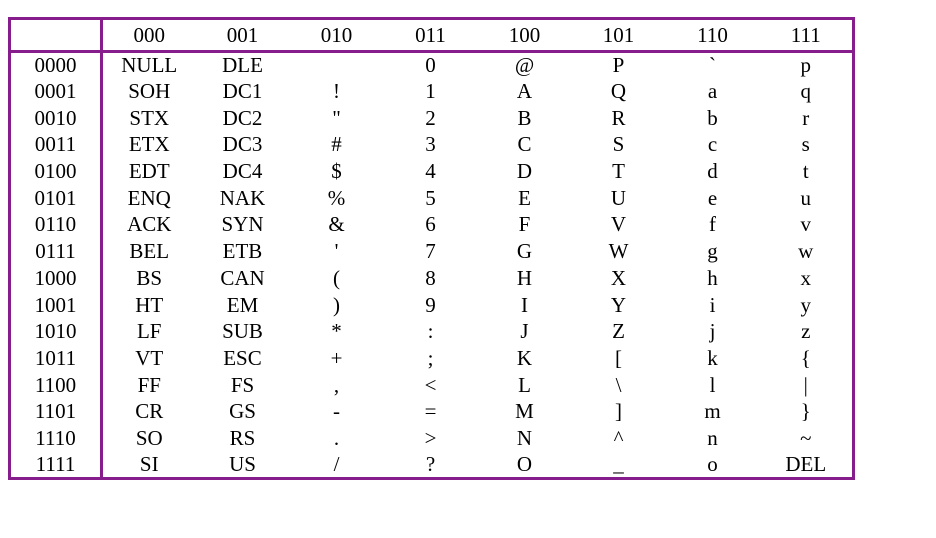 The image size is (936, 538). Describe the element at coordinates (430, 277) in the screenshot. I see `cell: 8` at that location.